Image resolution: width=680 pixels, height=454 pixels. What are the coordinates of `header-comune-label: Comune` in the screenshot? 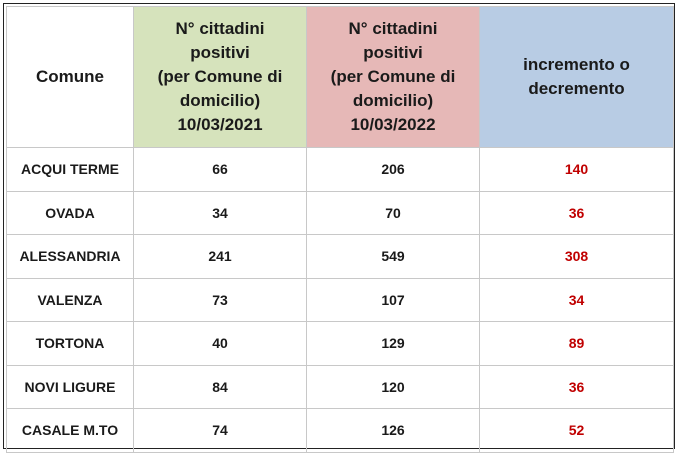 It's located at (70, 76).